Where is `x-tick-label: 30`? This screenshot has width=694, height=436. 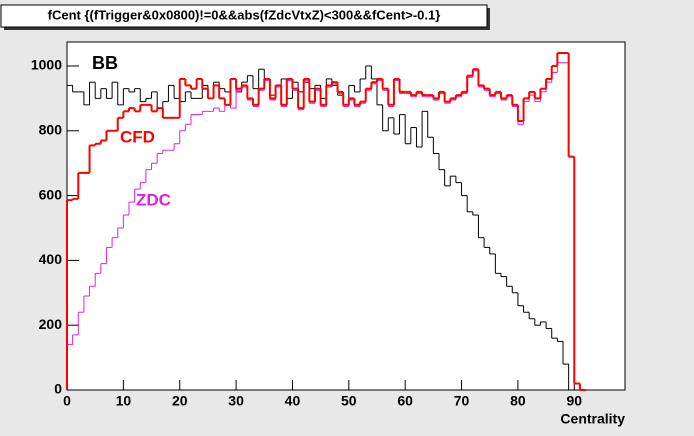
x-tick-label: 30 is located at coordinates (236, 401).